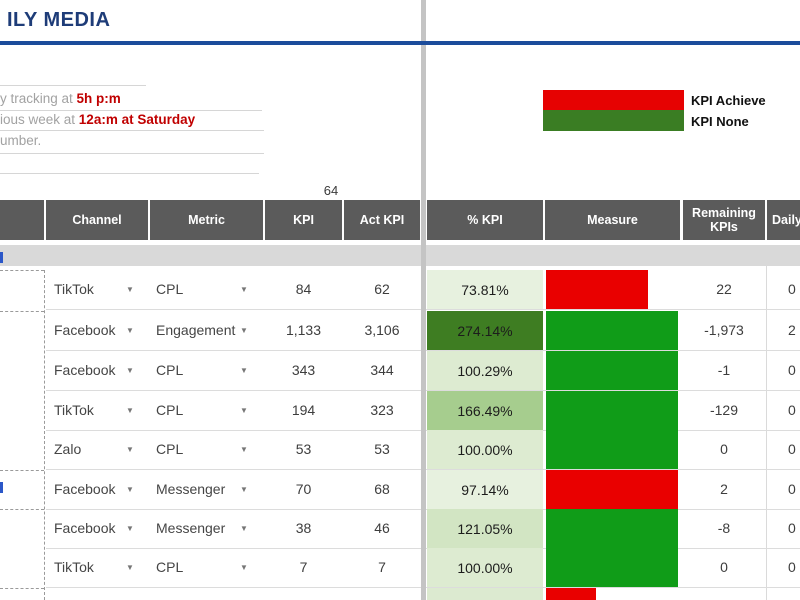 This screenshot has height=600, width=800. I want to click on header-measure: Measure, so click(612, 220).